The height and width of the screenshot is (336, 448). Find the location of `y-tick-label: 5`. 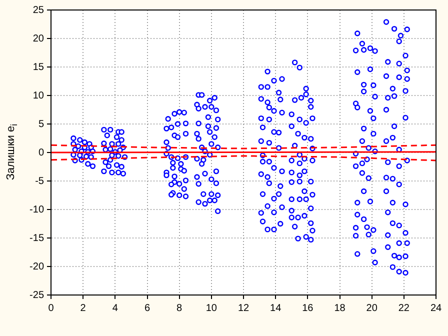

y-tick-label: 5 is located at coordinates (41, 124).